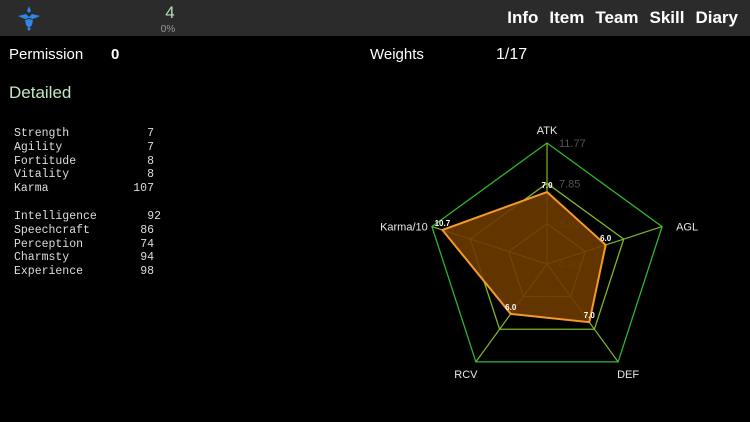 The height and width of the screenshot is (422, 750). Describe the element at coordinates (84, 258) in the screenshot. I see `stat-row: Charmsty 94` at that location.